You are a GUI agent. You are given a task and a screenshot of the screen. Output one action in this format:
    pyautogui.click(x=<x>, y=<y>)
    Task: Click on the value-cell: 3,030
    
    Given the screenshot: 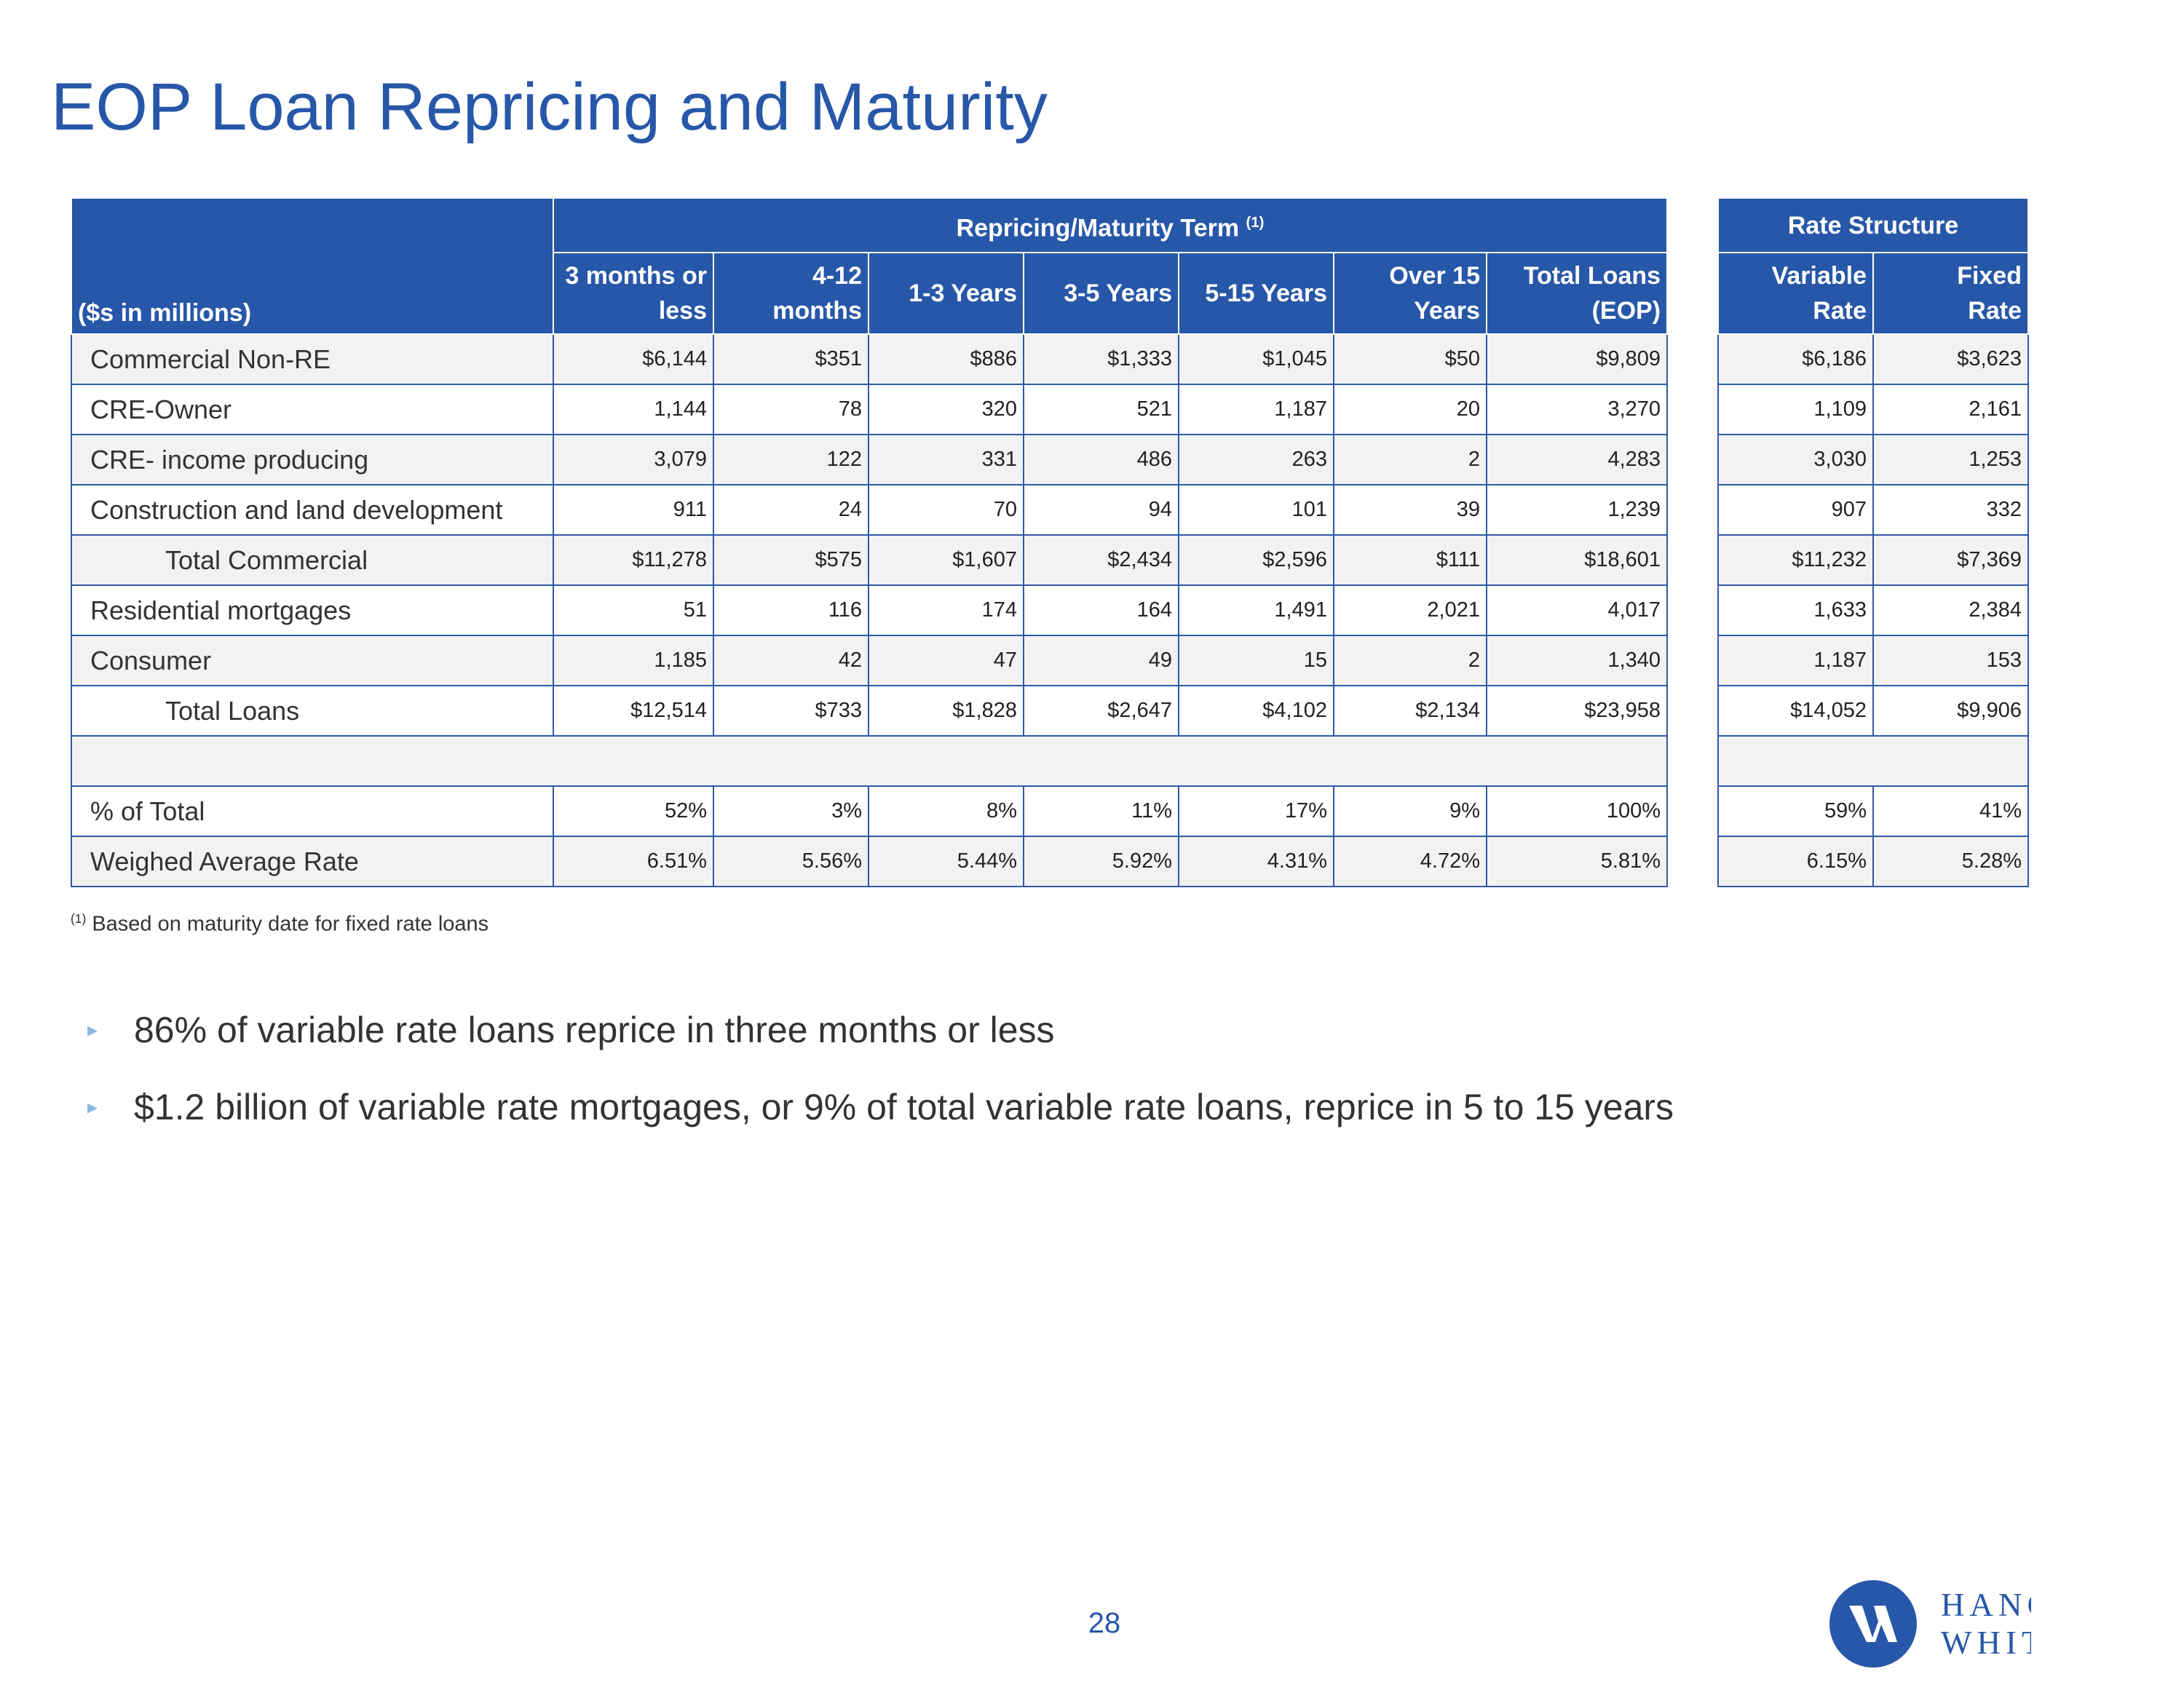 What is the action you would take?
    pyautogui.click(x=1795, y=459)
    